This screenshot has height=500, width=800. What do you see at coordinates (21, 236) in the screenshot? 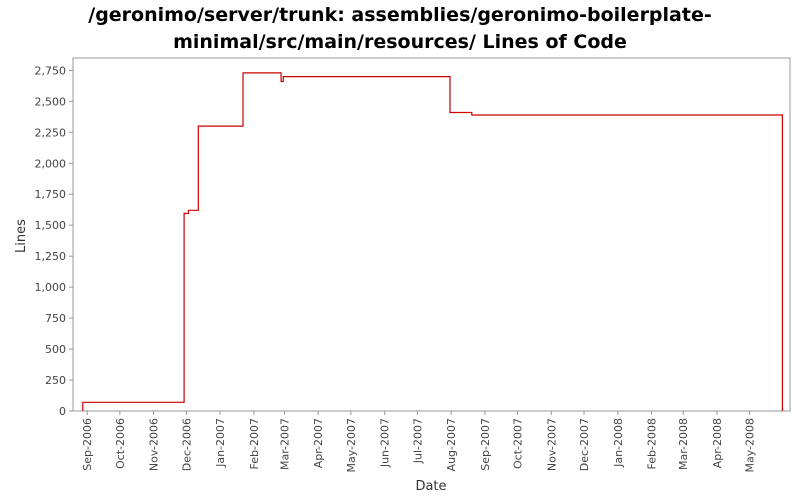
I see `y-axis-label: Lines` at bounding box center [21, 236].